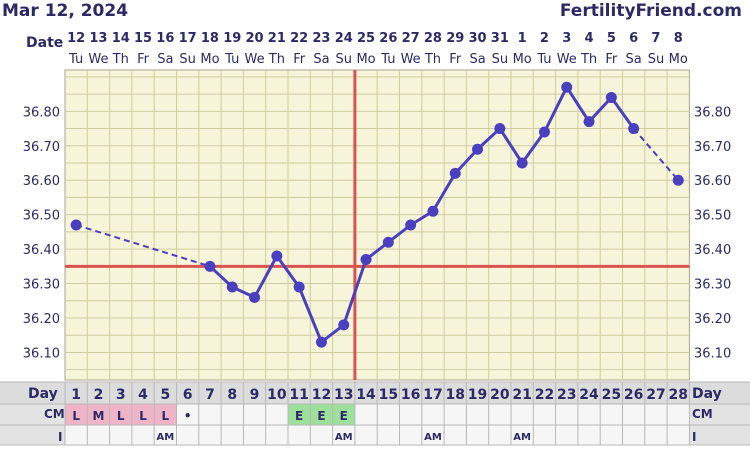  I want to click on i-row-label-left: I, so click(60, 437).